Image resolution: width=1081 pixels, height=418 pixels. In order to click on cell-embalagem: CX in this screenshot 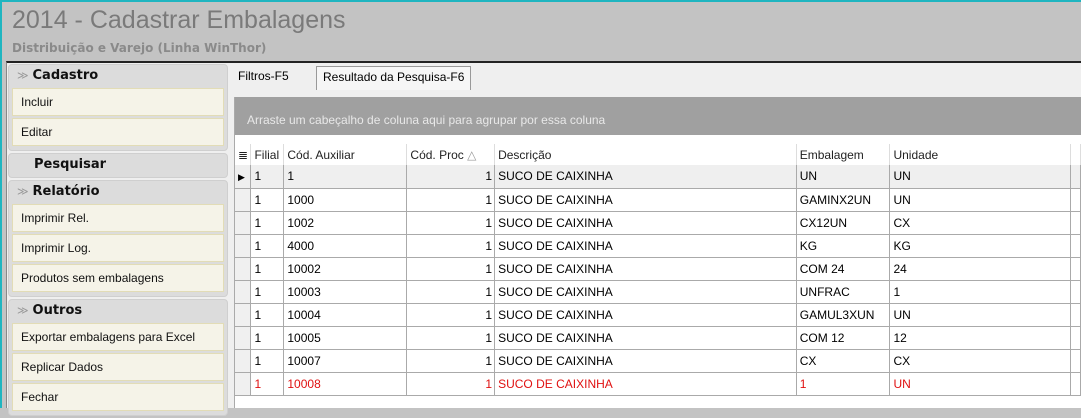, I will do `click(843, 361)`.